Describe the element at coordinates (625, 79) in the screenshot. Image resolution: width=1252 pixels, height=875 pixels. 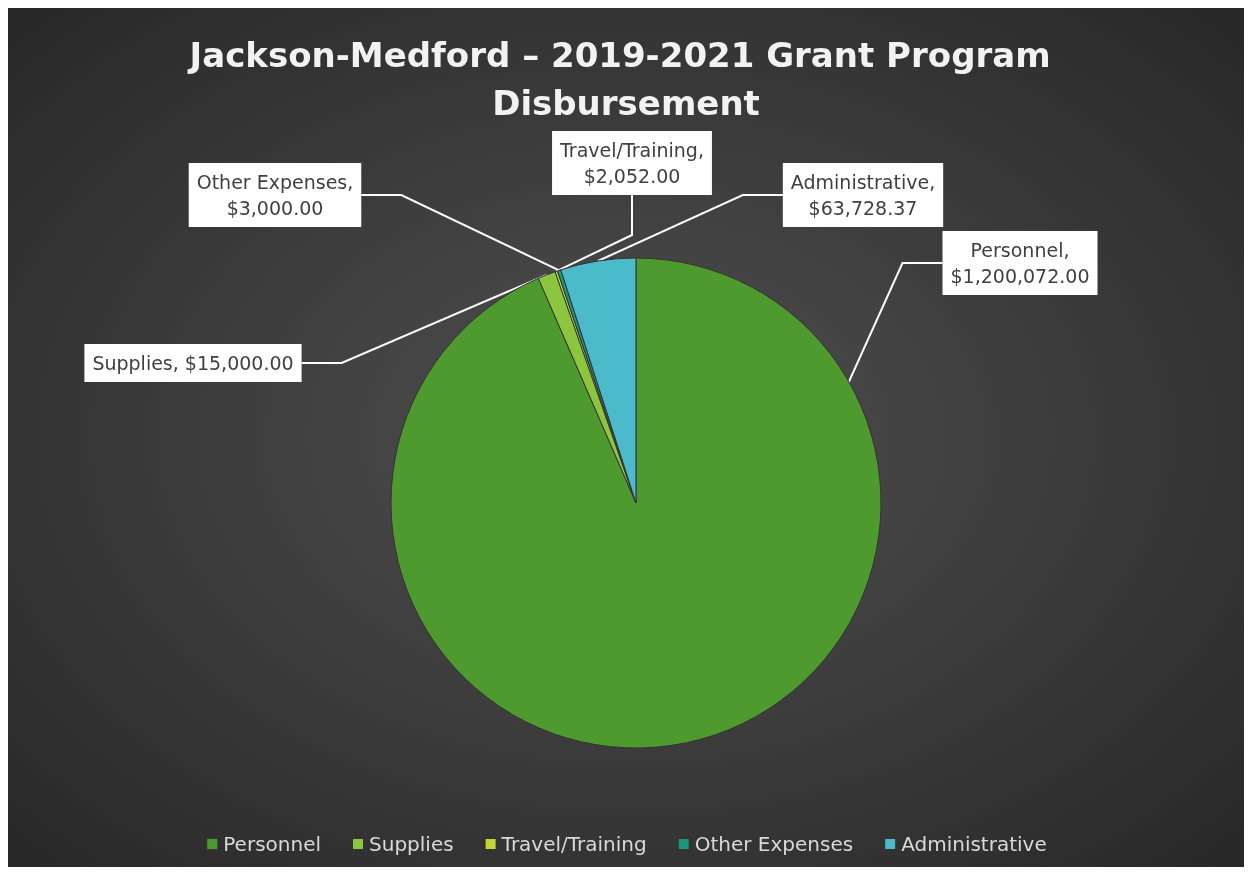
I see `chart-title: Jackson-Medford – 2019-2021 Grant Program Disbursement` at that location.